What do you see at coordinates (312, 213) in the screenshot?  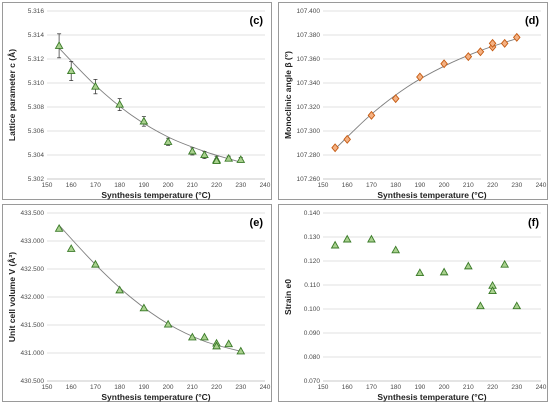 I see `y-tick-label: 0.140` at bounding box center [312, 213].